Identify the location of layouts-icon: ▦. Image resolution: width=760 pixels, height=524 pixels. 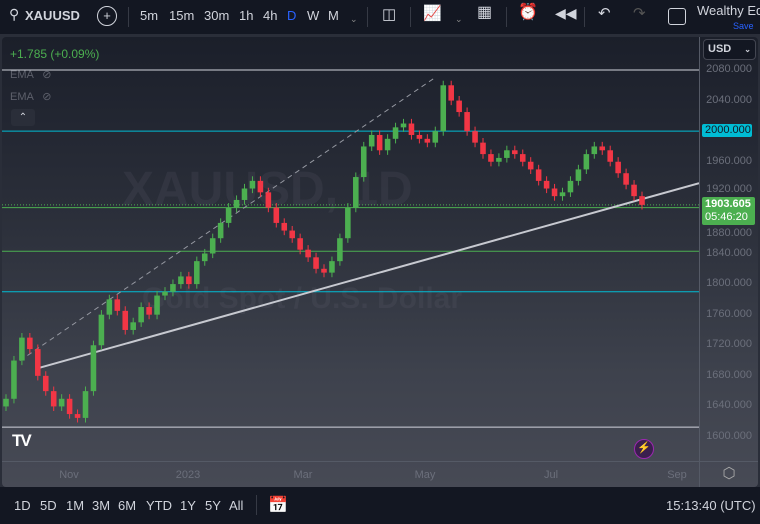
(485, 12).